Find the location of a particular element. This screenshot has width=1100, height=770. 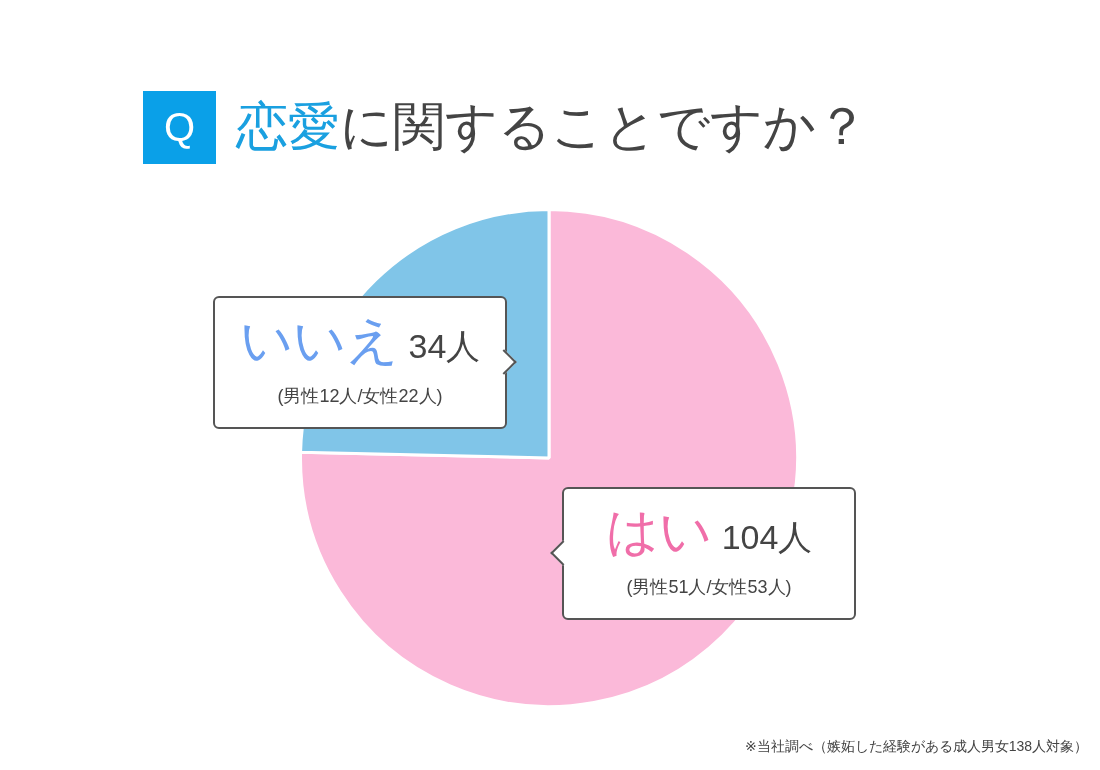

text: ※当社調べ（嫉妬した経験がある成人男女138人対象） is located at coordinates (916, 747).